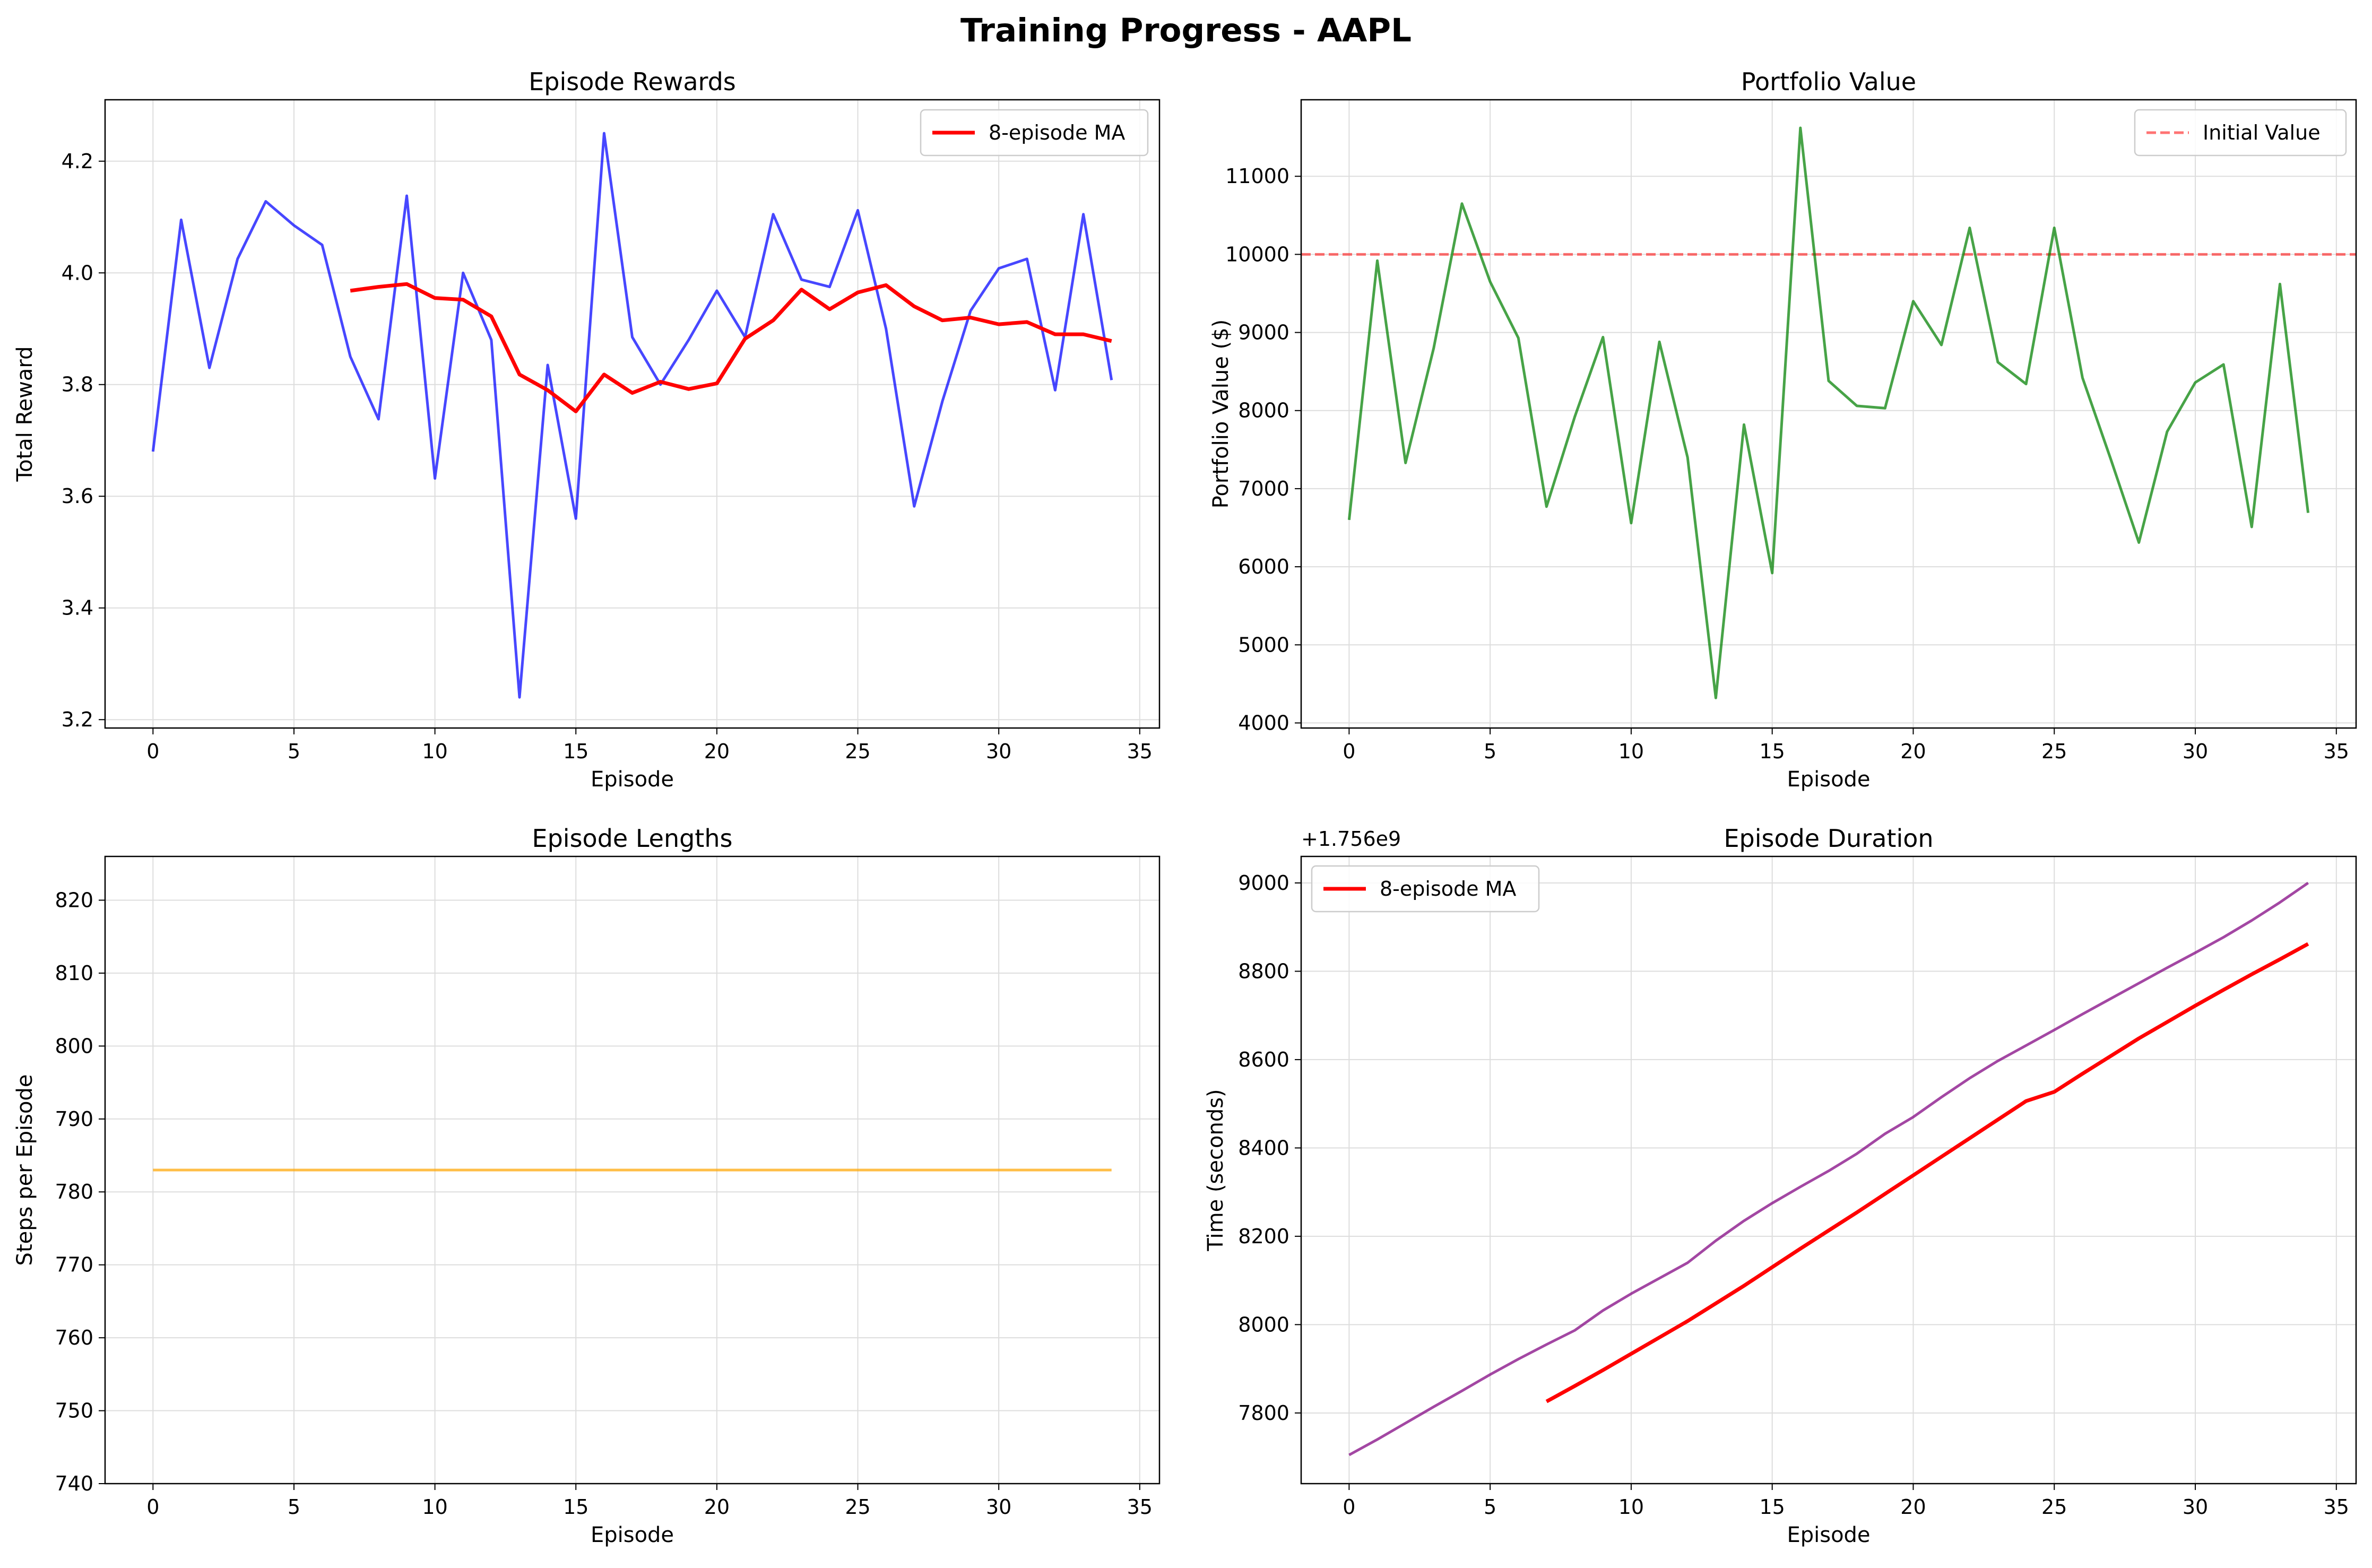 The height and width of the screenshot is (1568, 2372). Describe the element at coordinates (77, 384) in the screenshot. I see `y-tick-label: 3.8` at that location.